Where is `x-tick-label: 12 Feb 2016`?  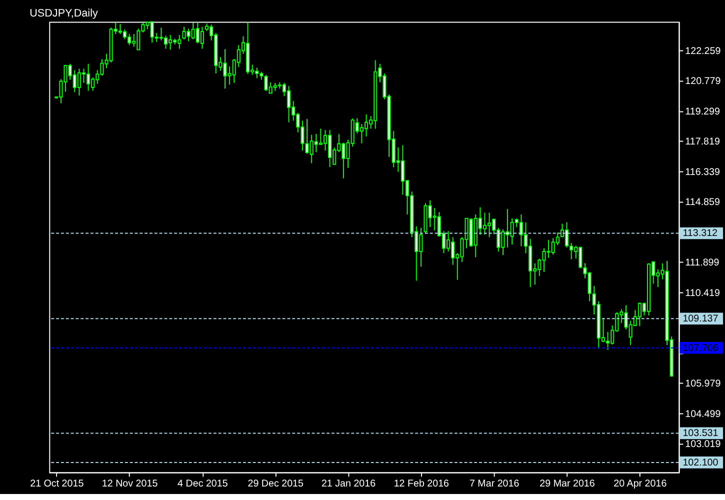 x-tick-label: 12 Feb 2016 is located at coordinates (422, 484).